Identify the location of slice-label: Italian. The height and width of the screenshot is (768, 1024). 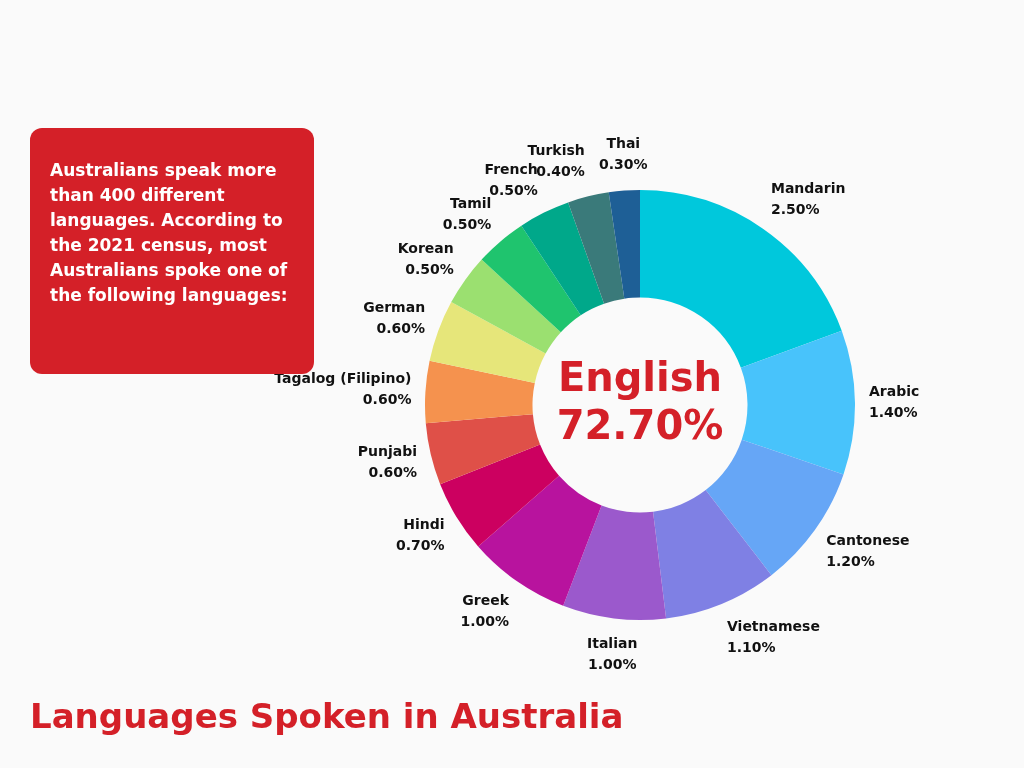
(612, 642).